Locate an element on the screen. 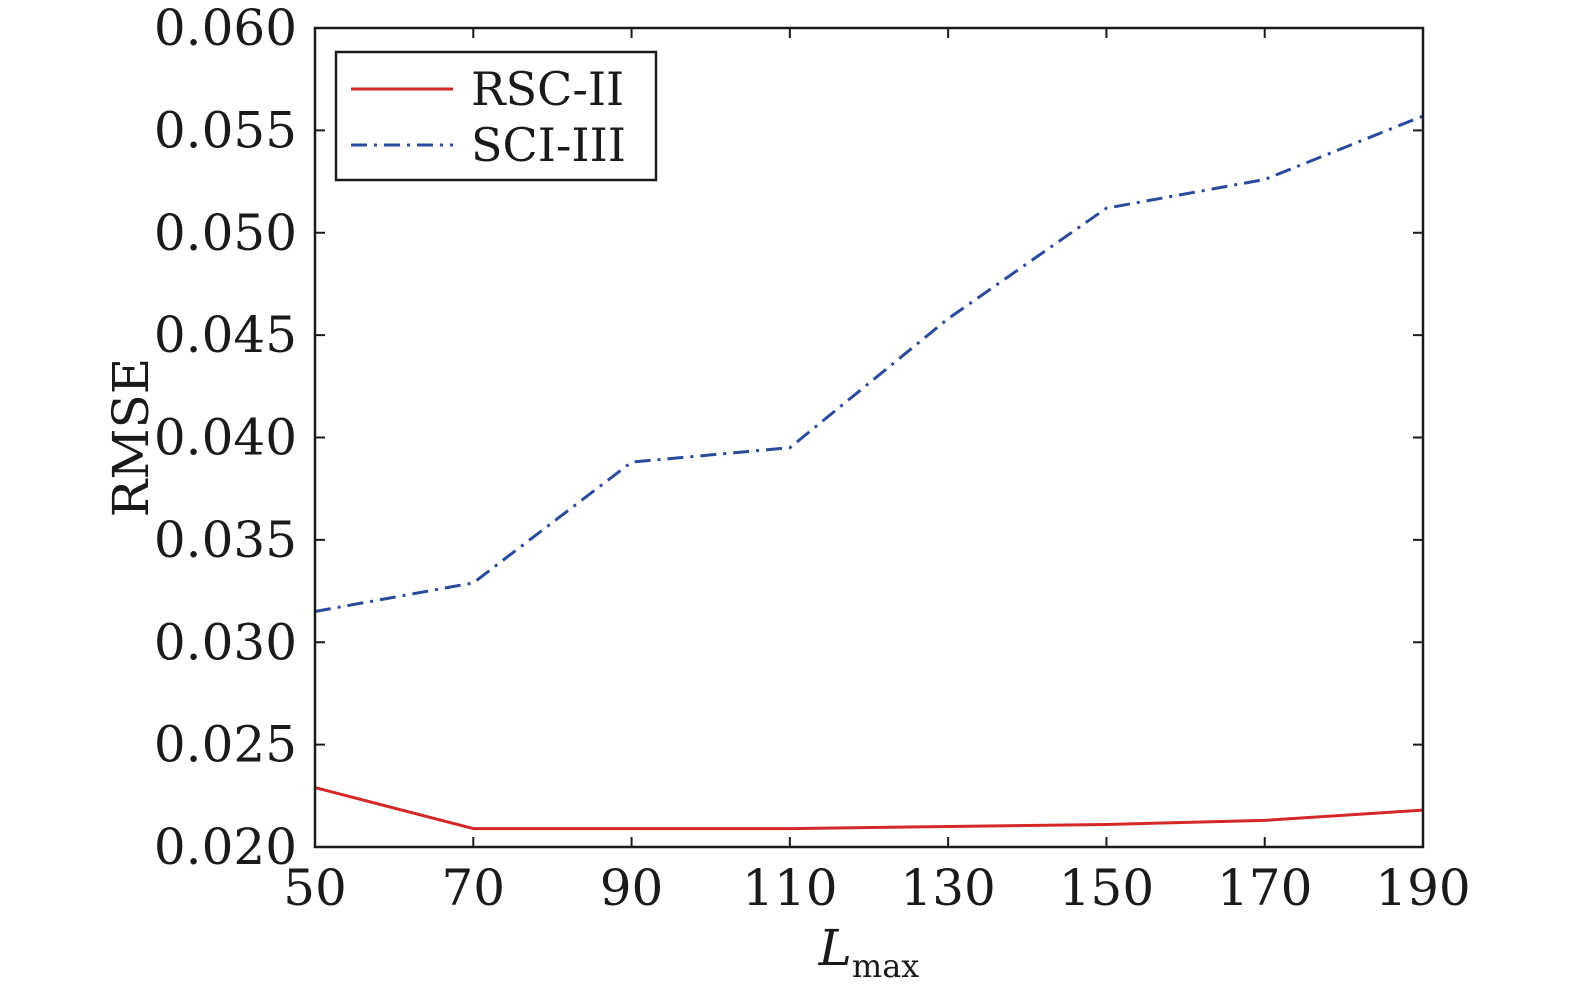  legend-label-sci-iii: SCI-III is located at coordinates (548, 145).